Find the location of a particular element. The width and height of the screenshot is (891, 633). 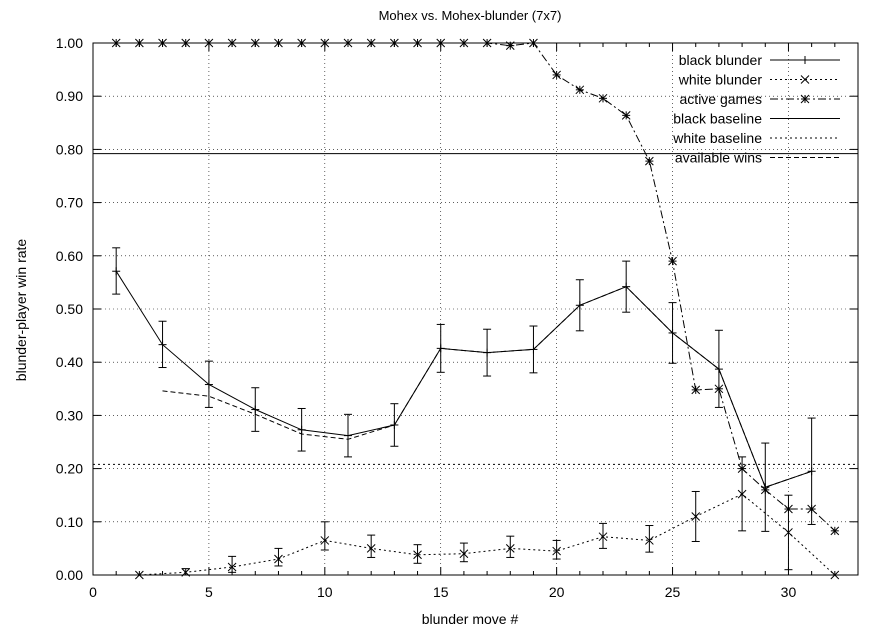

y-tick-label: 0.30 is located at coordinates (69, 415).